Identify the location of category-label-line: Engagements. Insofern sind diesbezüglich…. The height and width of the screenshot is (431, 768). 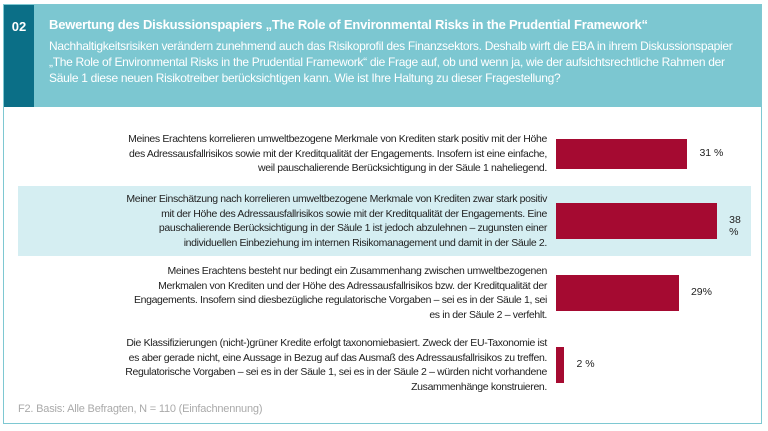
(340, 300).